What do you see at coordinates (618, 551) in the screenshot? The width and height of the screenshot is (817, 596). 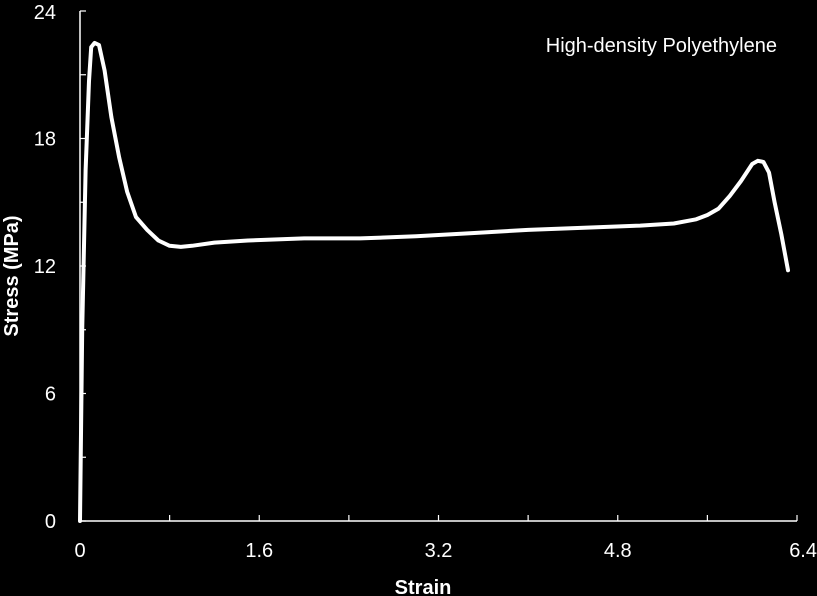 I see `x-tick-label: 4.8` at bounding box center [618, 551].